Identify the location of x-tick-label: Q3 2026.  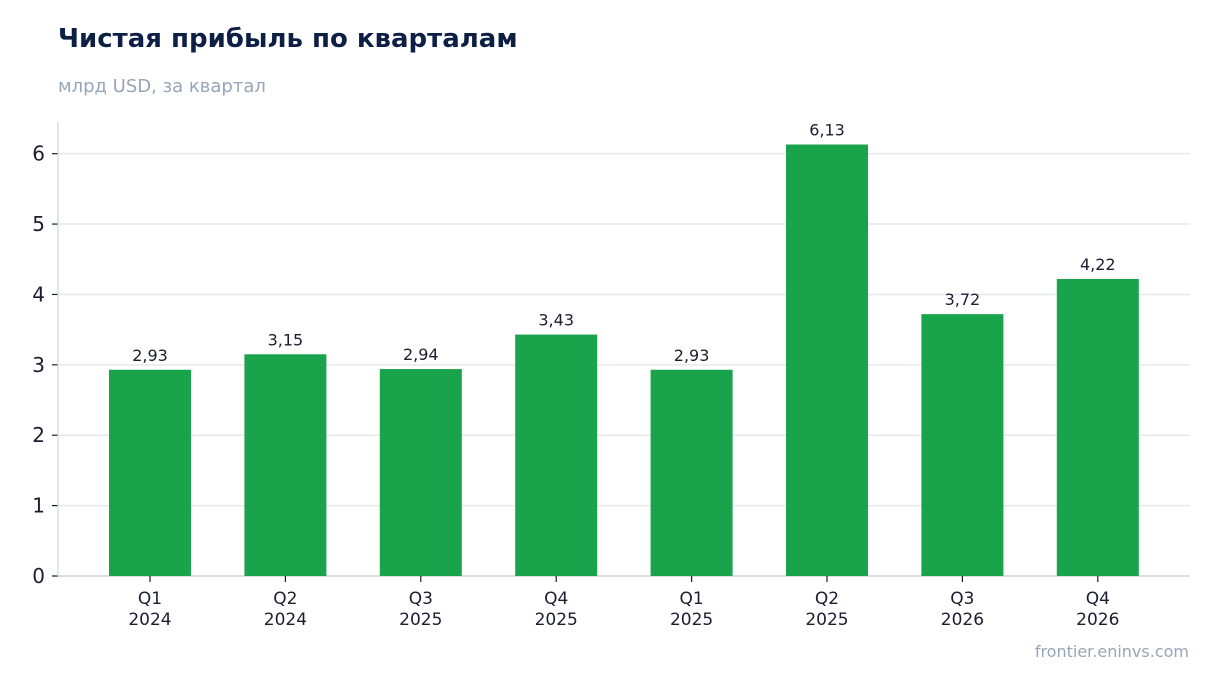
(962, 609).